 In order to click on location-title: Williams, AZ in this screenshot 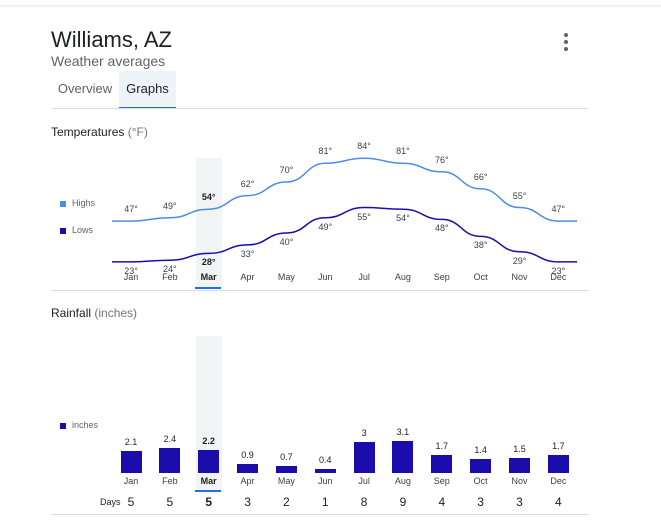, I will do `click(111, 39)`.